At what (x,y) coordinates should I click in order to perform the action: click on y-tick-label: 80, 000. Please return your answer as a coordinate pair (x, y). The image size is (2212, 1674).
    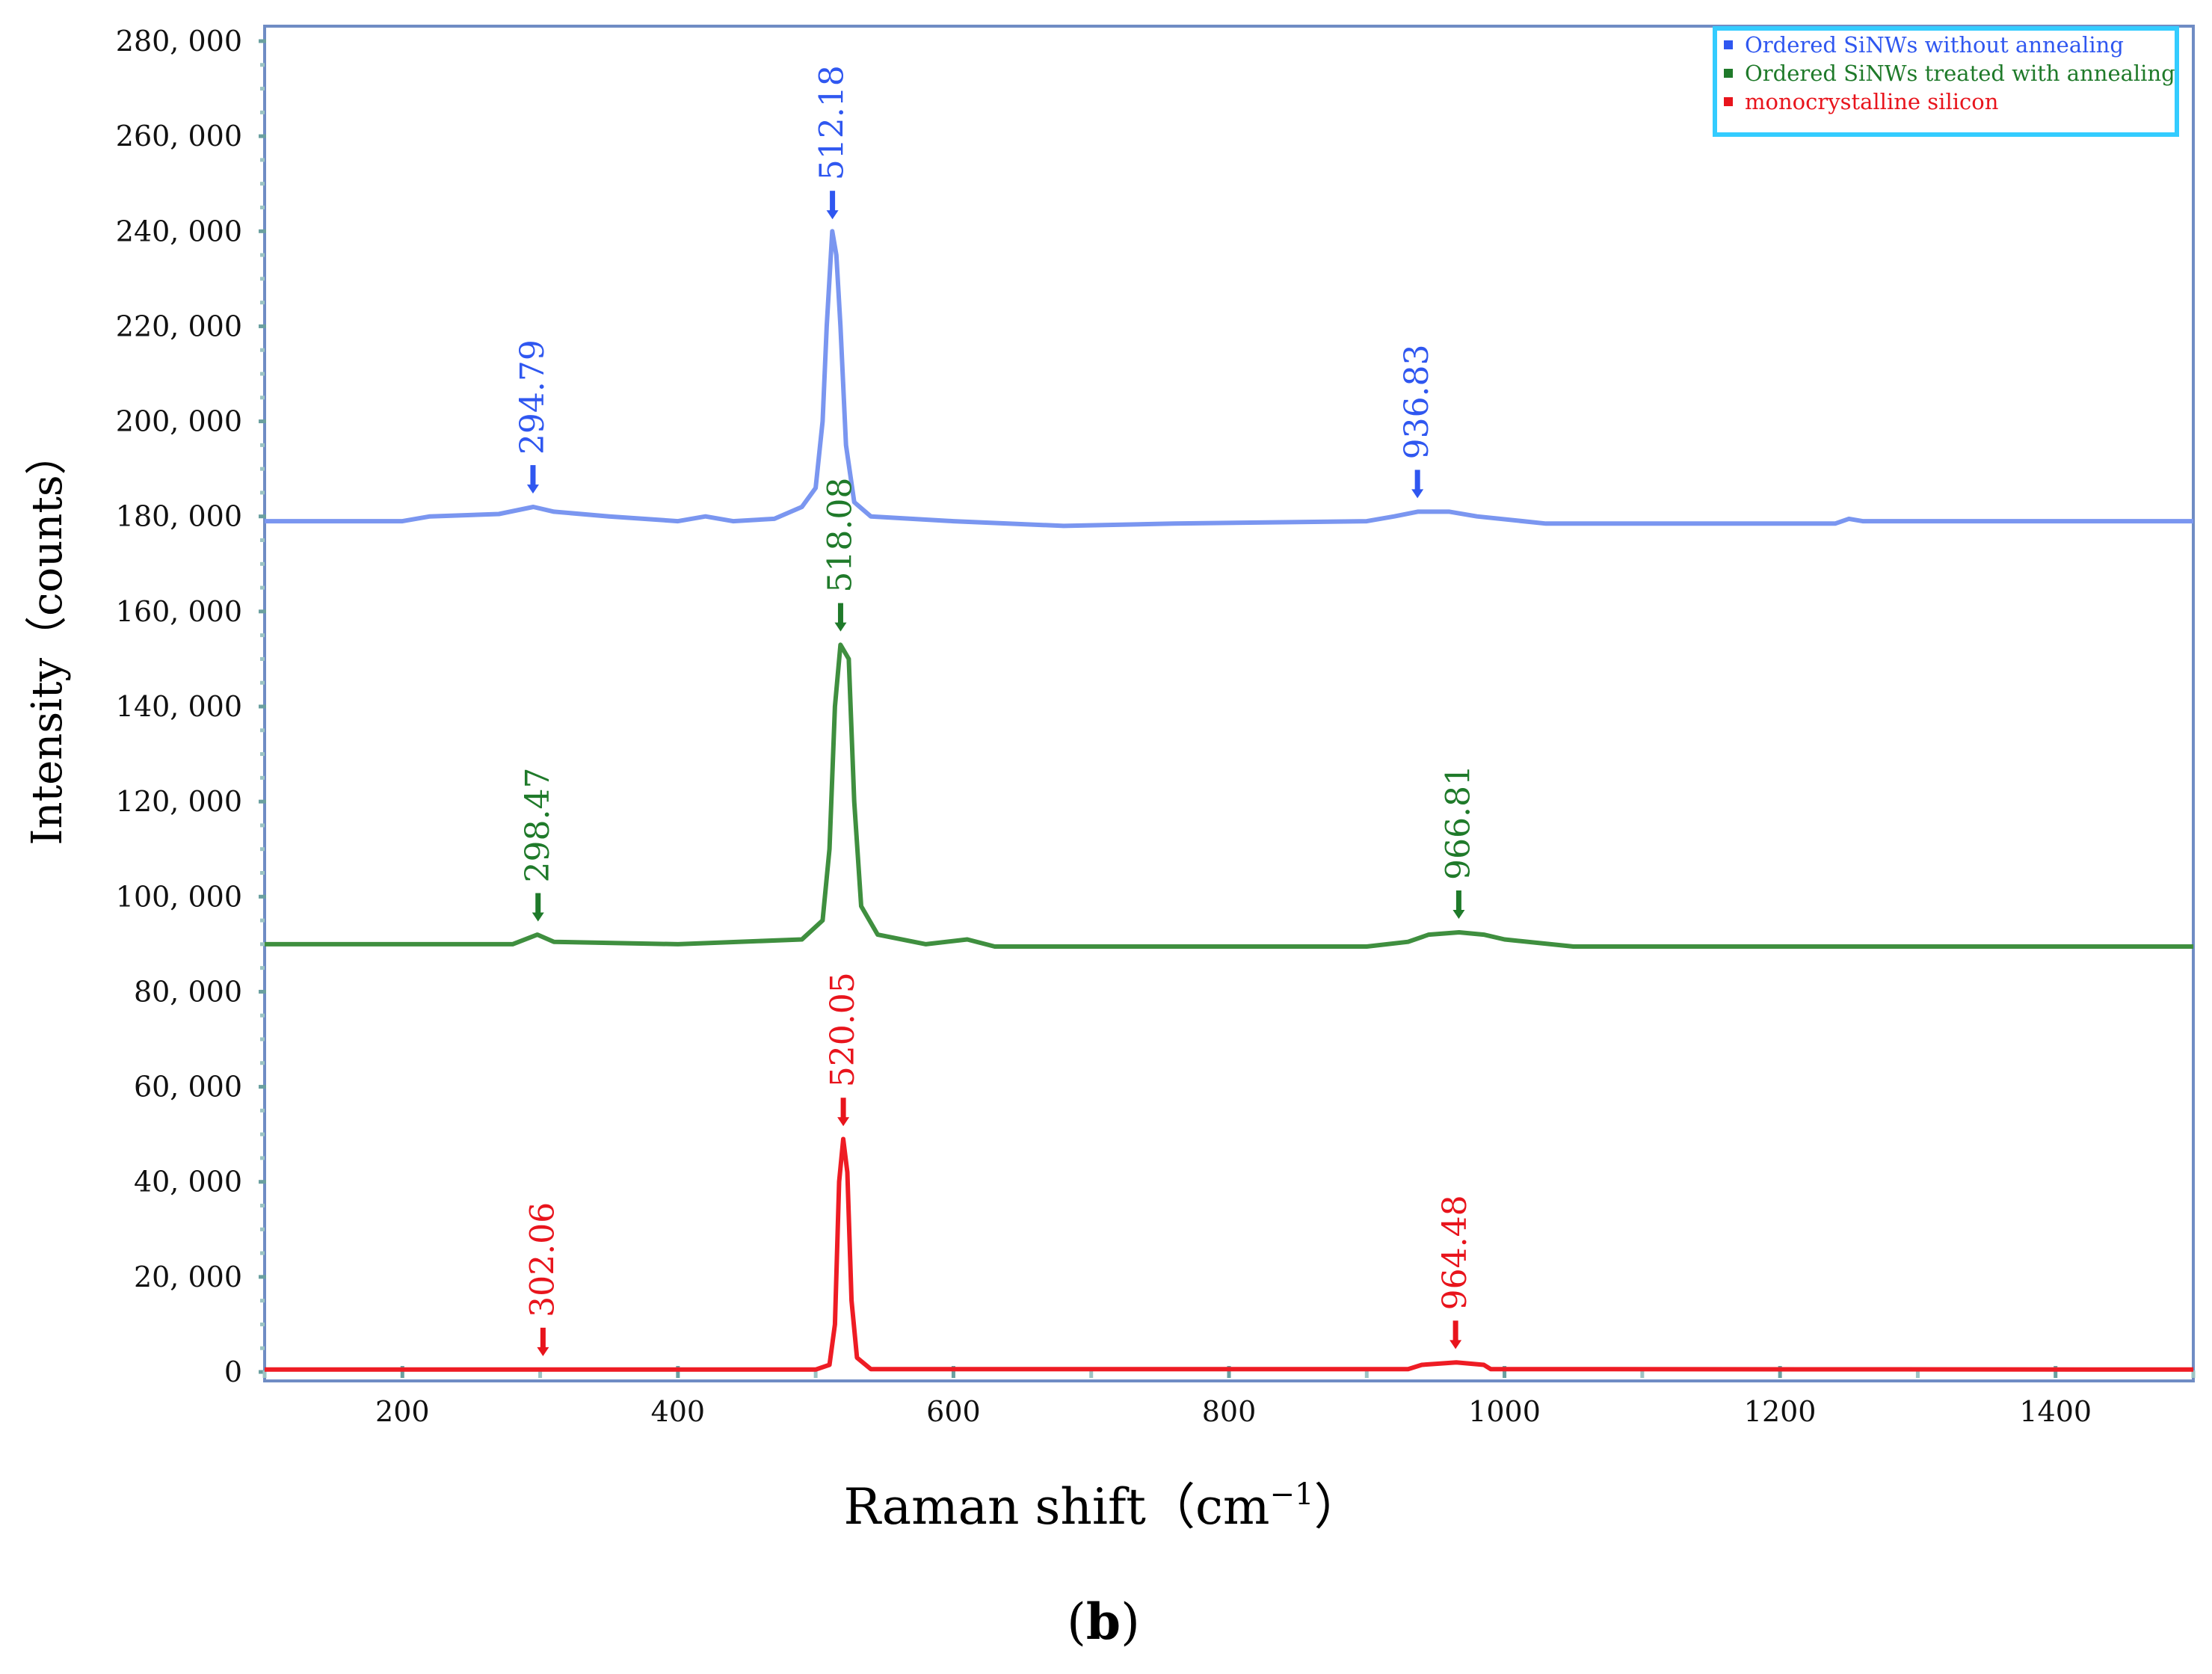
    Looking at the image, I should click on (188, 992).